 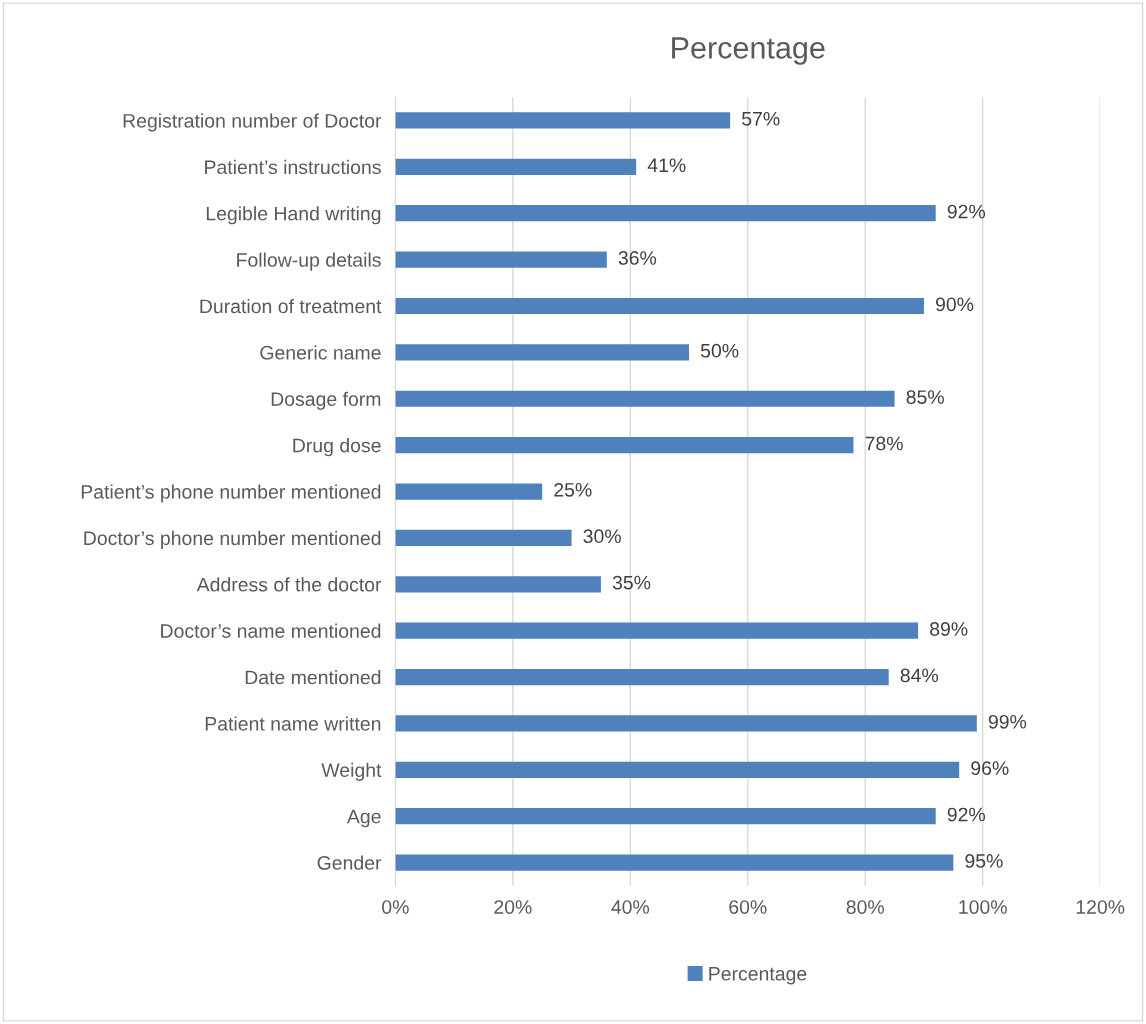 I want to click on y-tick-label: Patient’s instructions, so click(x=293, y=167).